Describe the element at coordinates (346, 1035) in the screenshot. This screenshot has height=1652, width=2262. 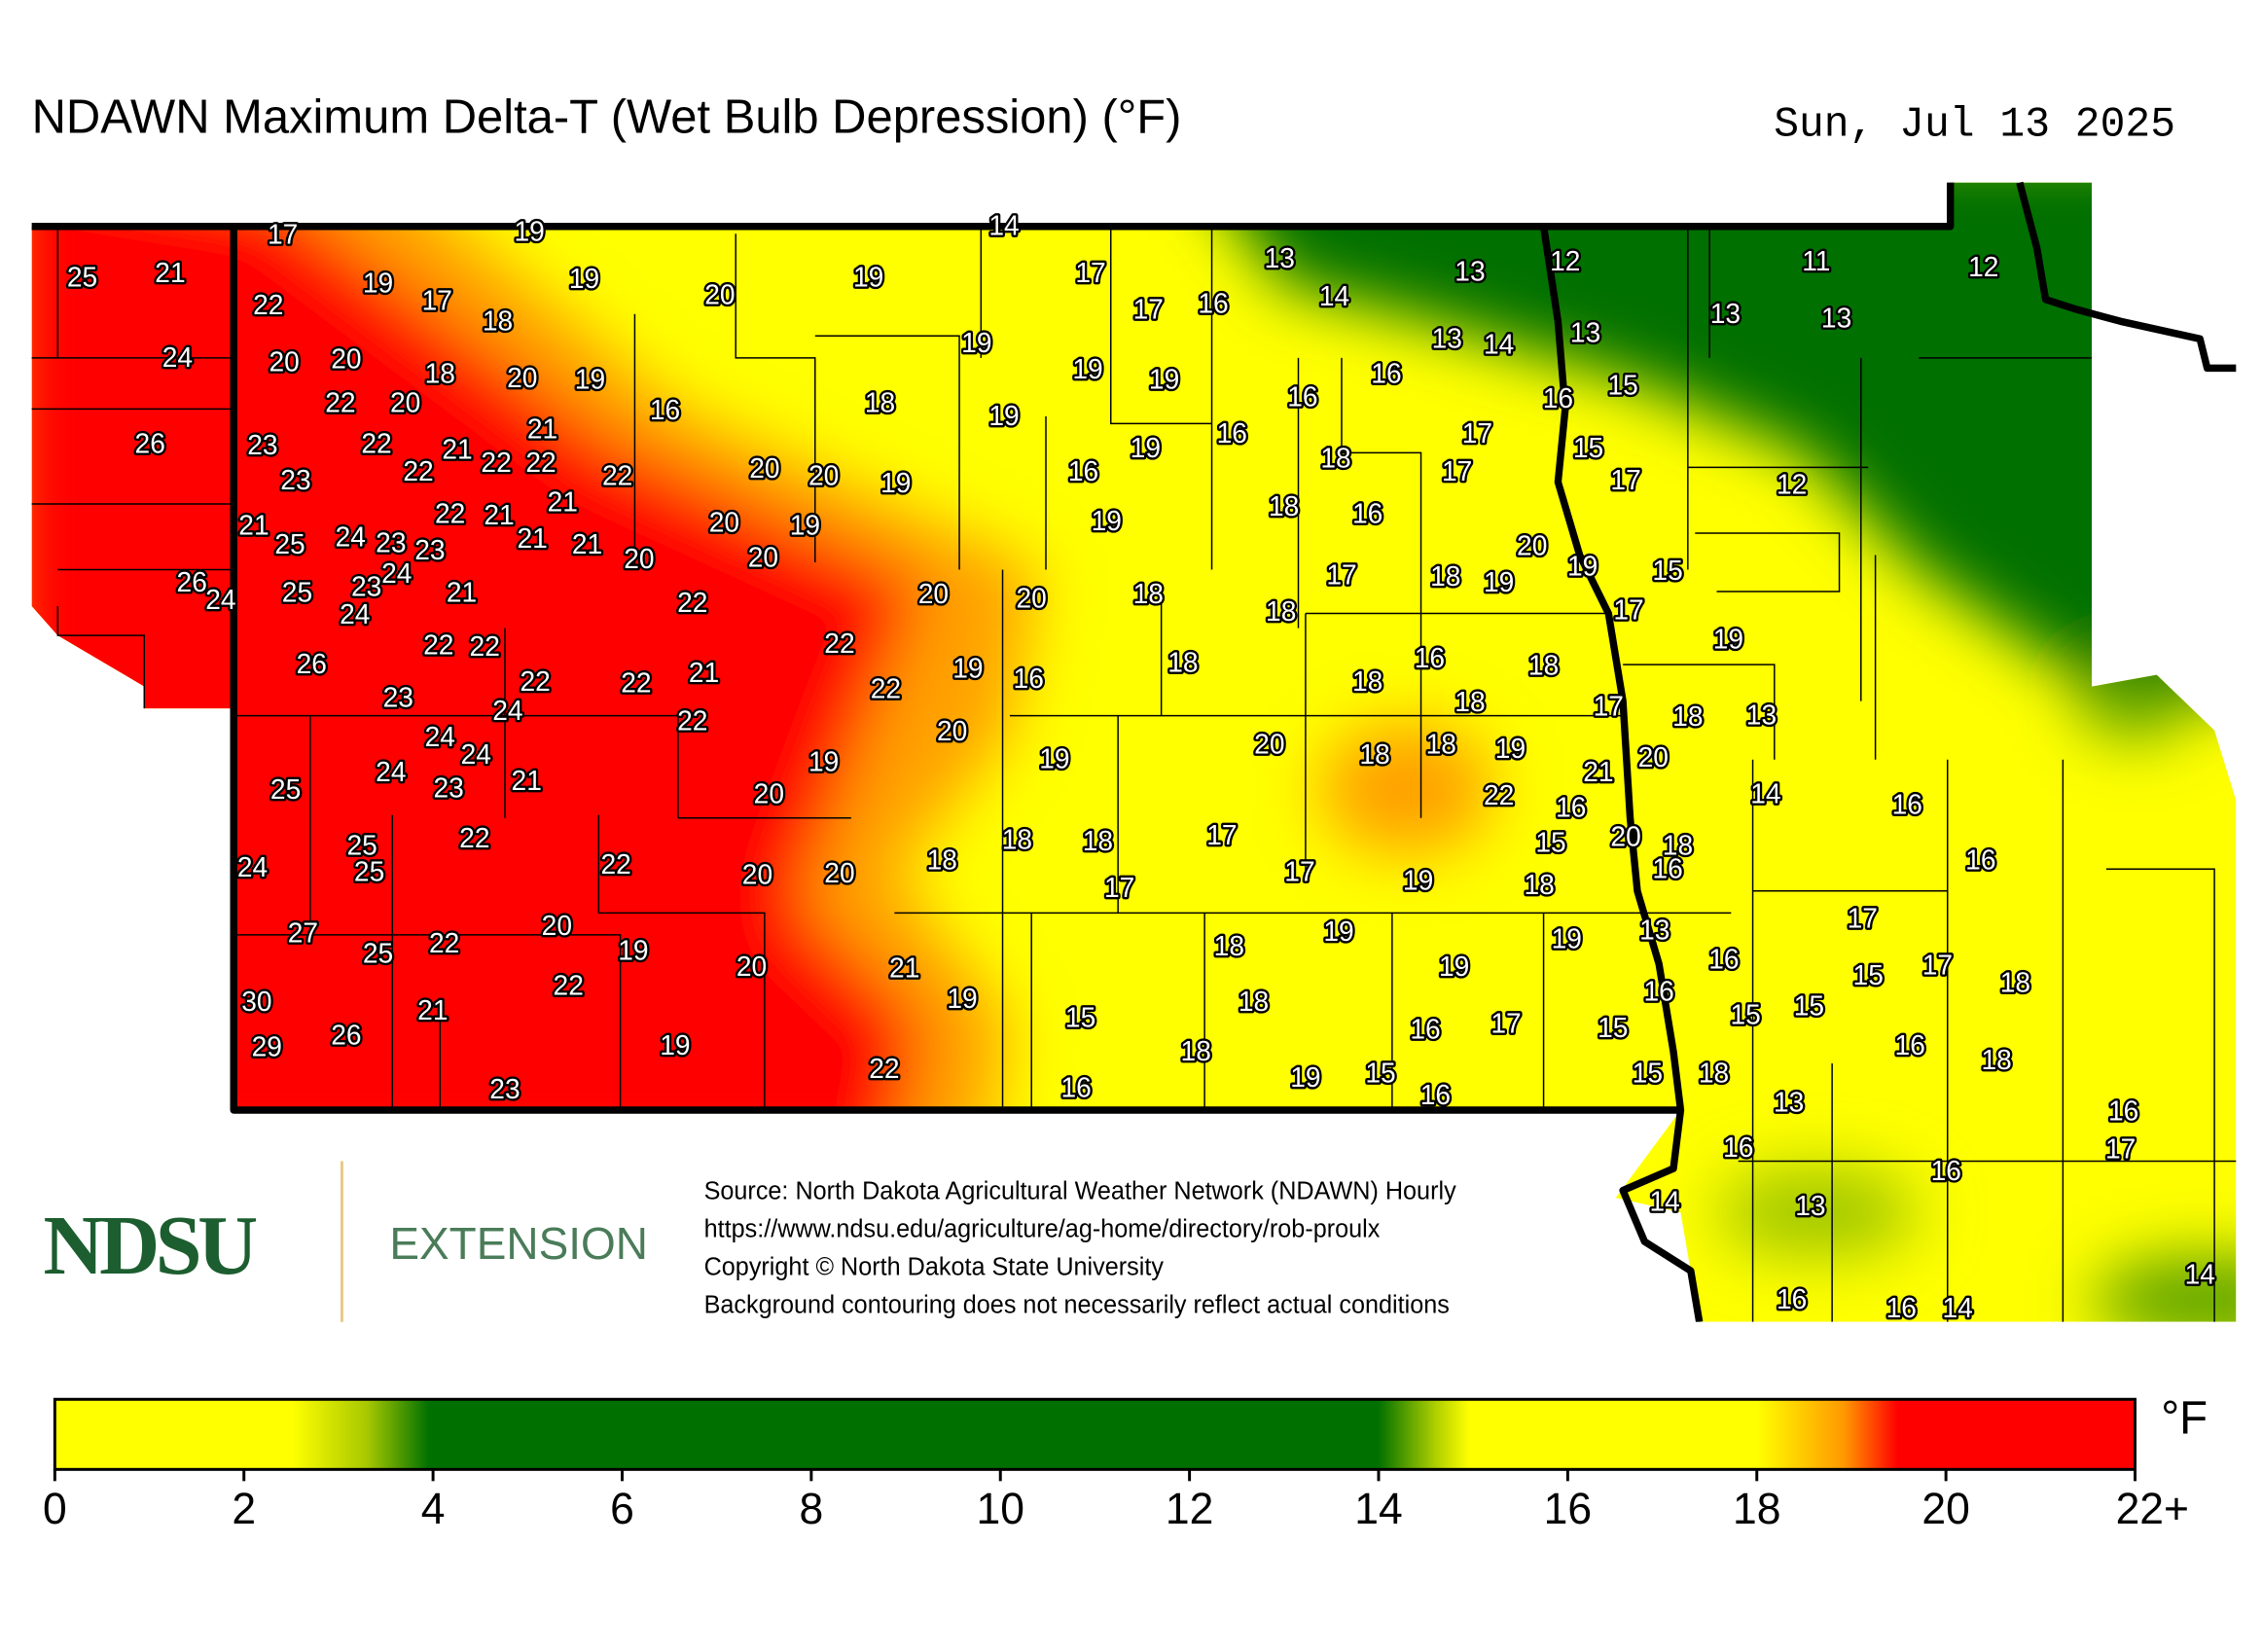
I see `station-value: 26` at that location.